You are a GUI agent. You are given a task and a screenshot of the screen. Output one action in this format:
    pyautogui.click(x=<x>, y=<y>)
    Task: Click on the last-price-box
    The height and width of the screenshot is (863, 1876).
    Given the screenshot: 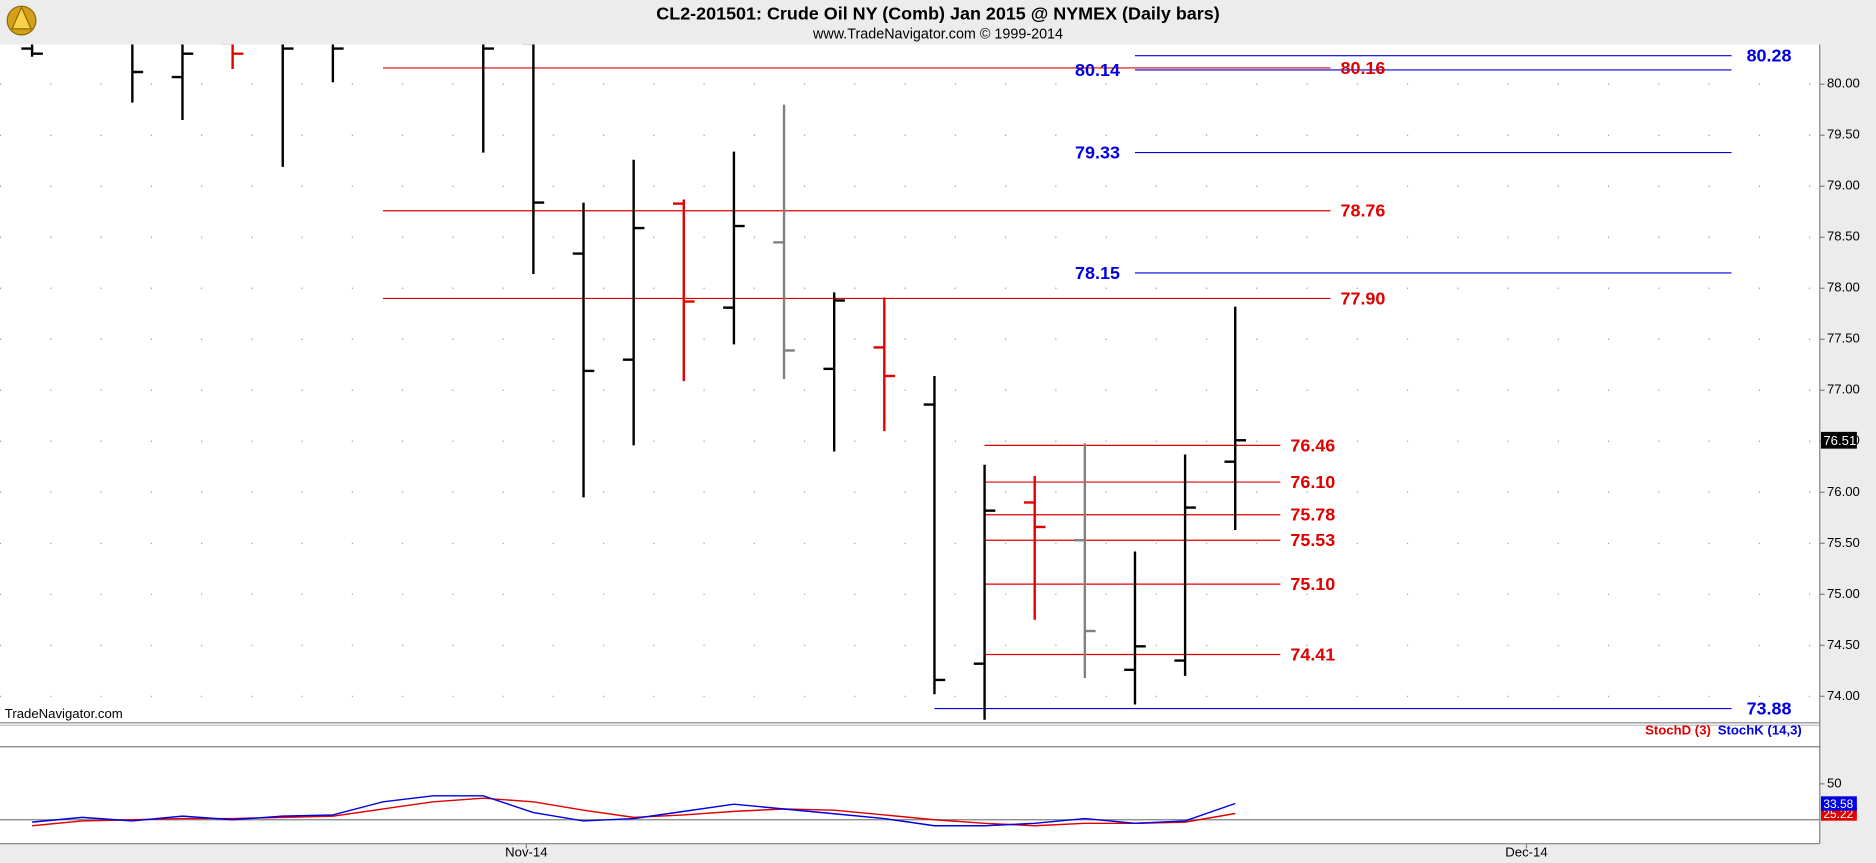 What is the action you would take?
    pyautogui.click(x=1838, y=440)
    